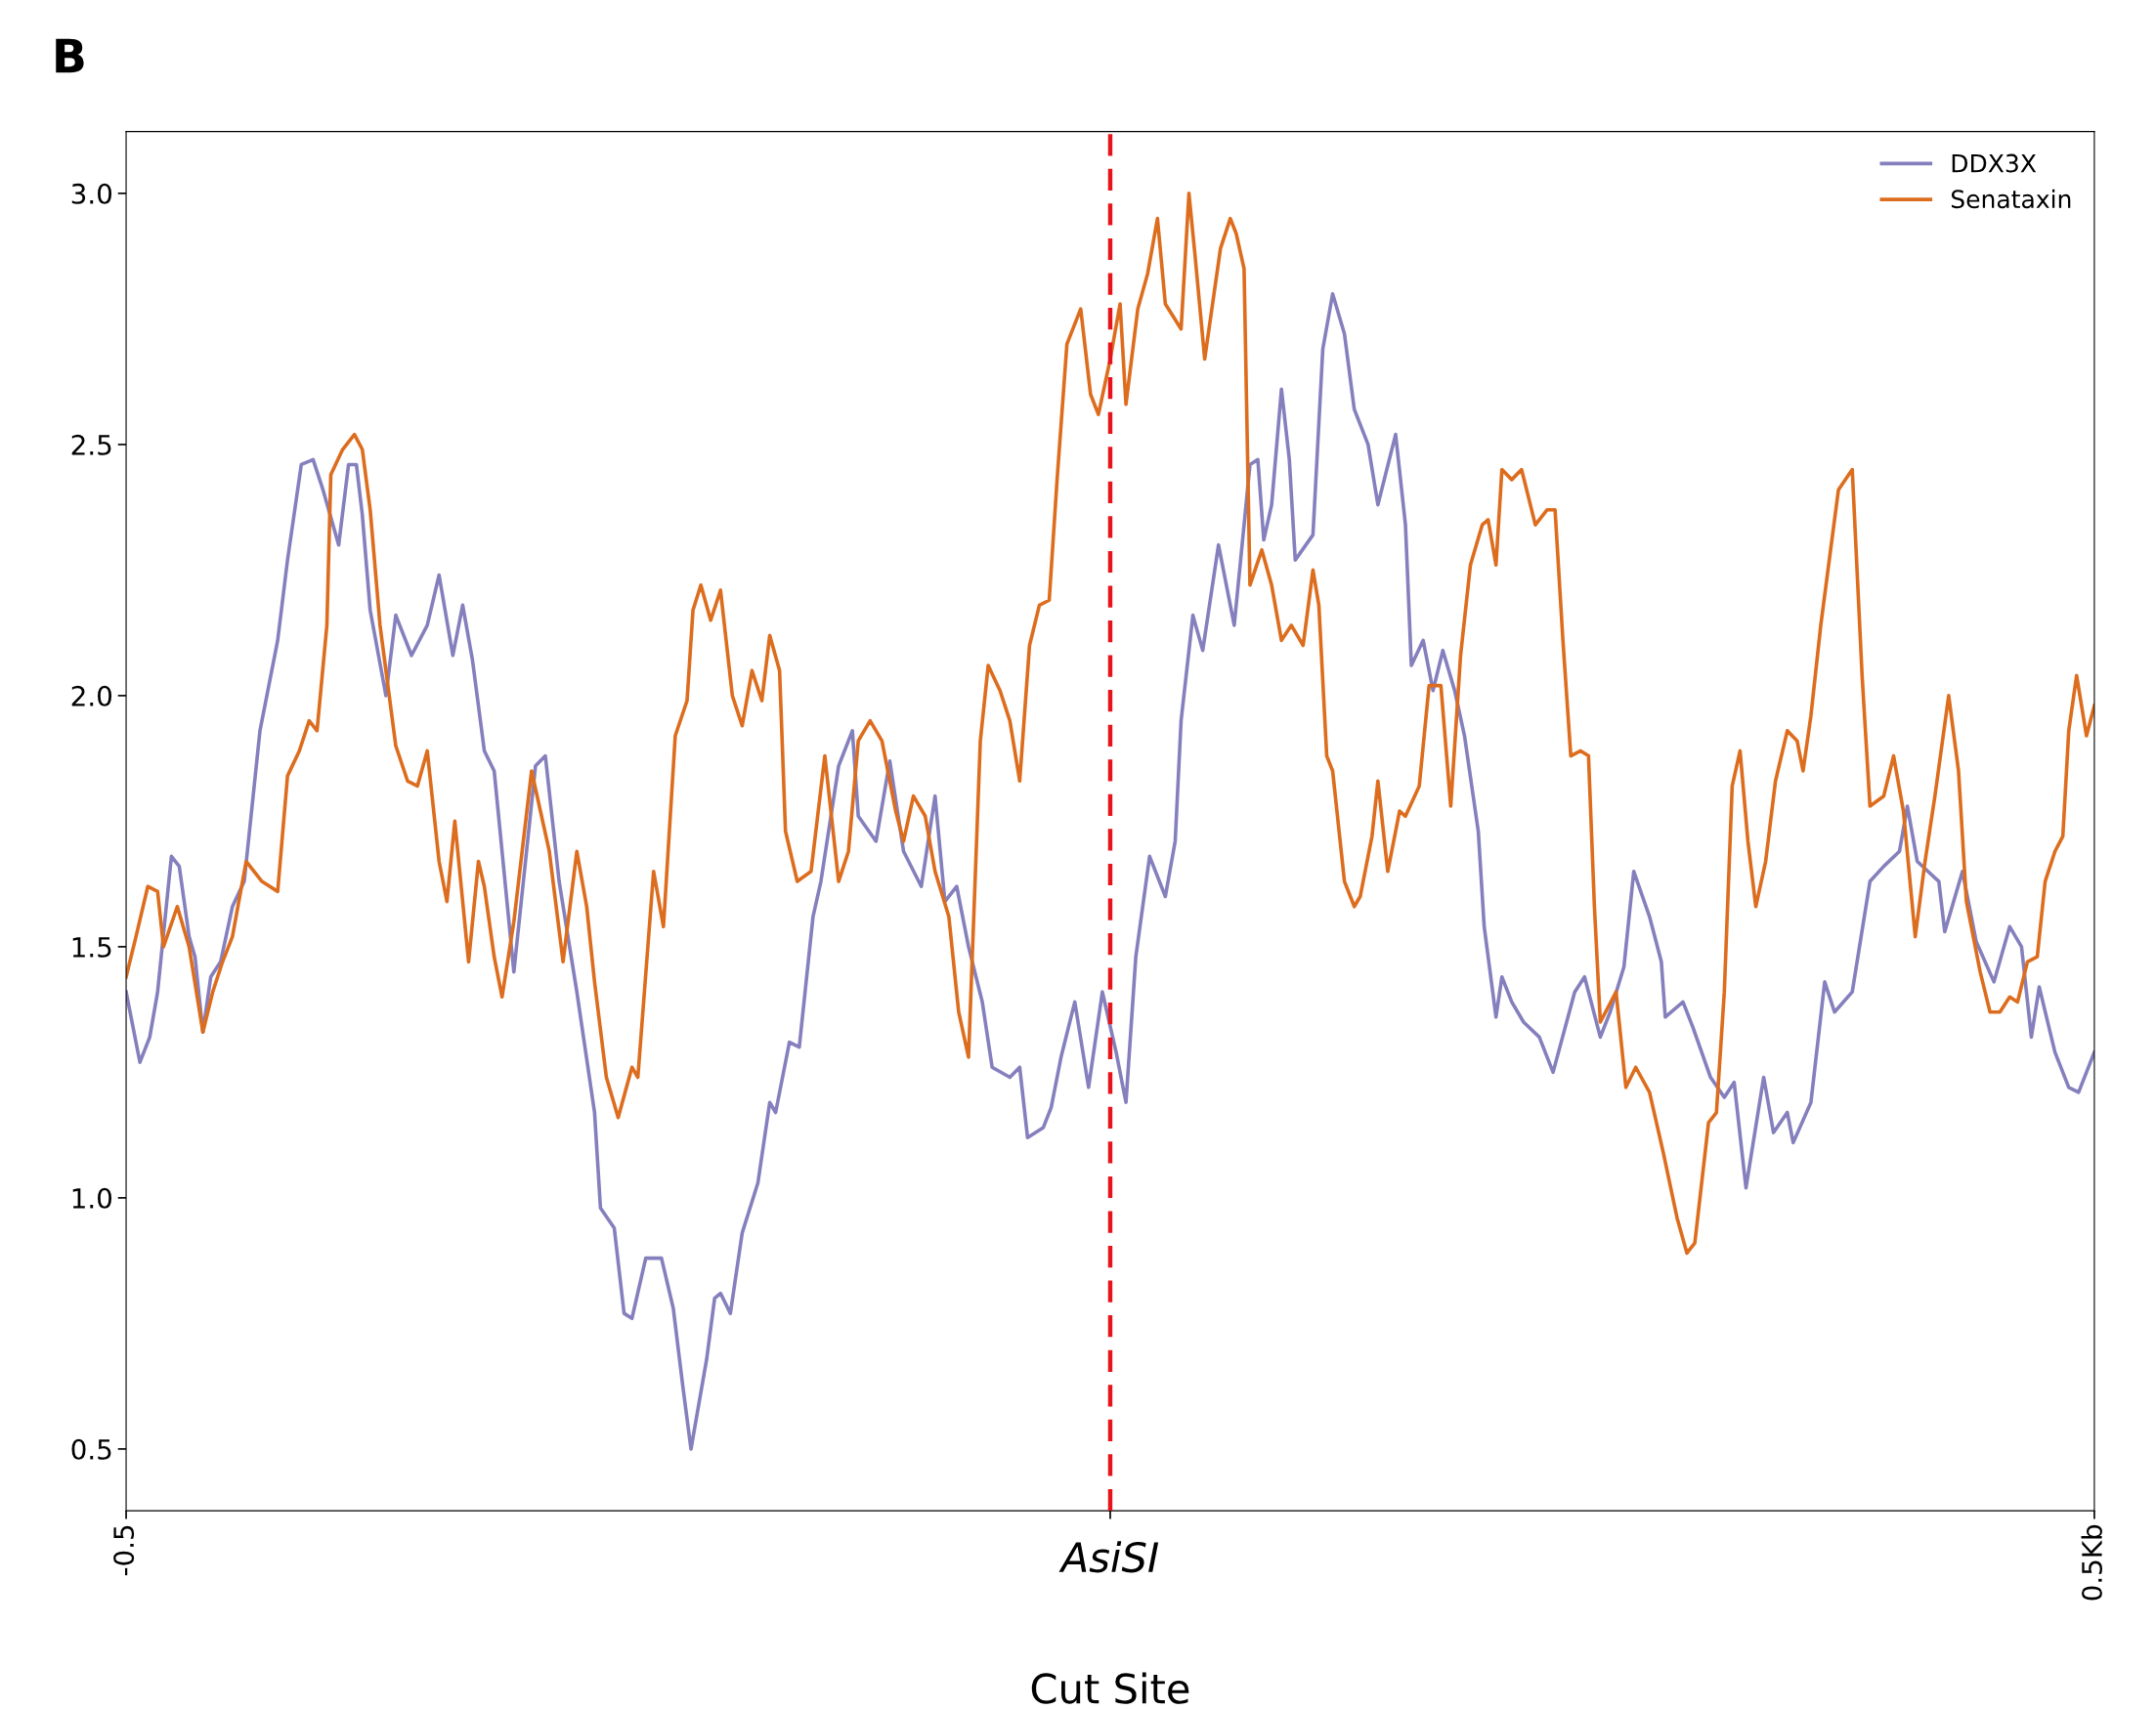 The image size is (2156, 1709). I want to click on legend-label: DDX3X, so click(1994, 163).